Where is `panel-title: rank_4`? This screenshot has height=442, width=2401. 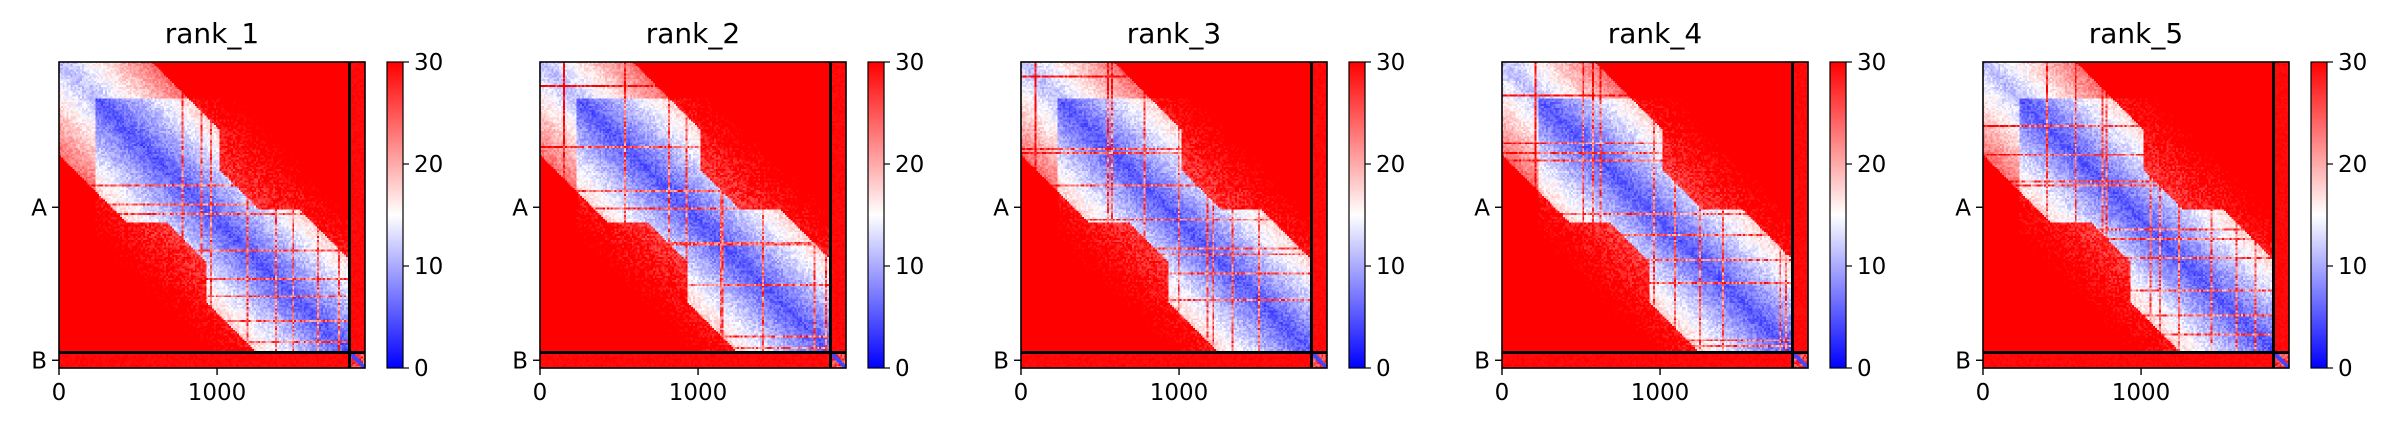
panel-title: rank_4 is located at coordinates (1655, 33).